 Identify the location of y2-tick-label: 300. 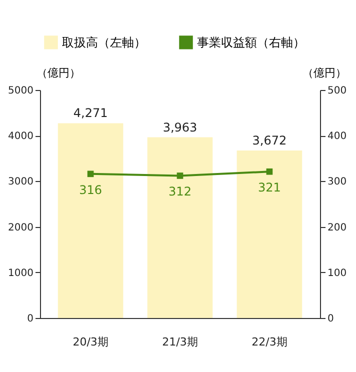
(337, 182).